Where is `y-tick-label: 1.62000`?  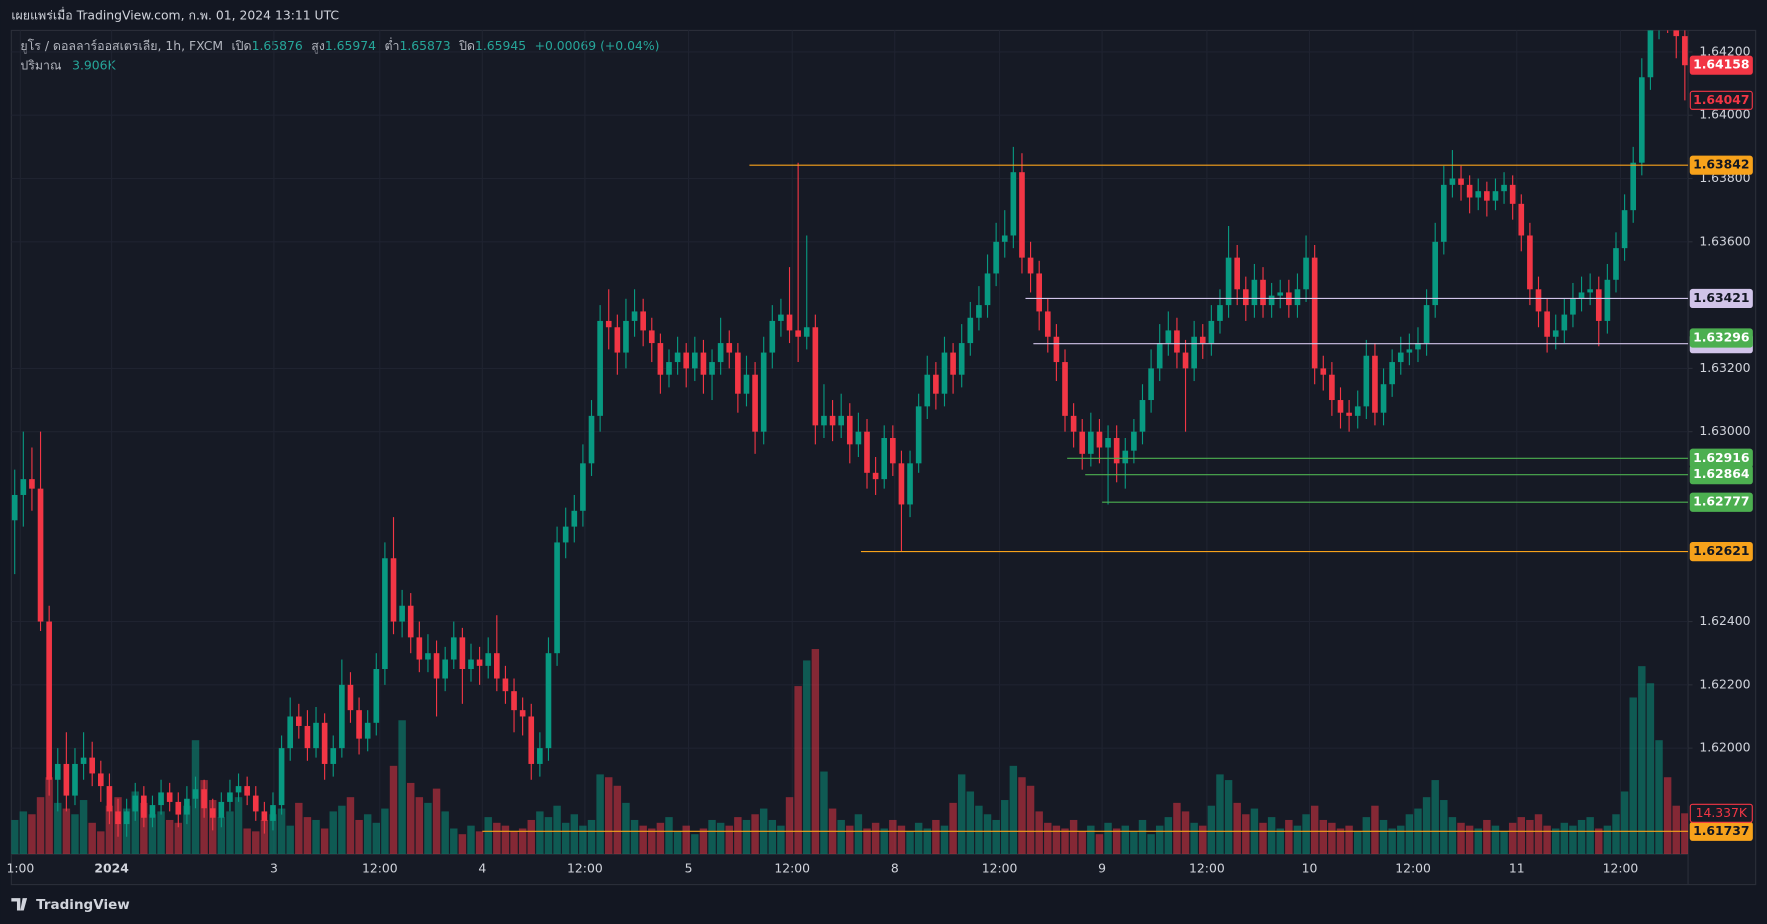
y-tick-label: 1.62000 is located at coordinates (1724, 747).